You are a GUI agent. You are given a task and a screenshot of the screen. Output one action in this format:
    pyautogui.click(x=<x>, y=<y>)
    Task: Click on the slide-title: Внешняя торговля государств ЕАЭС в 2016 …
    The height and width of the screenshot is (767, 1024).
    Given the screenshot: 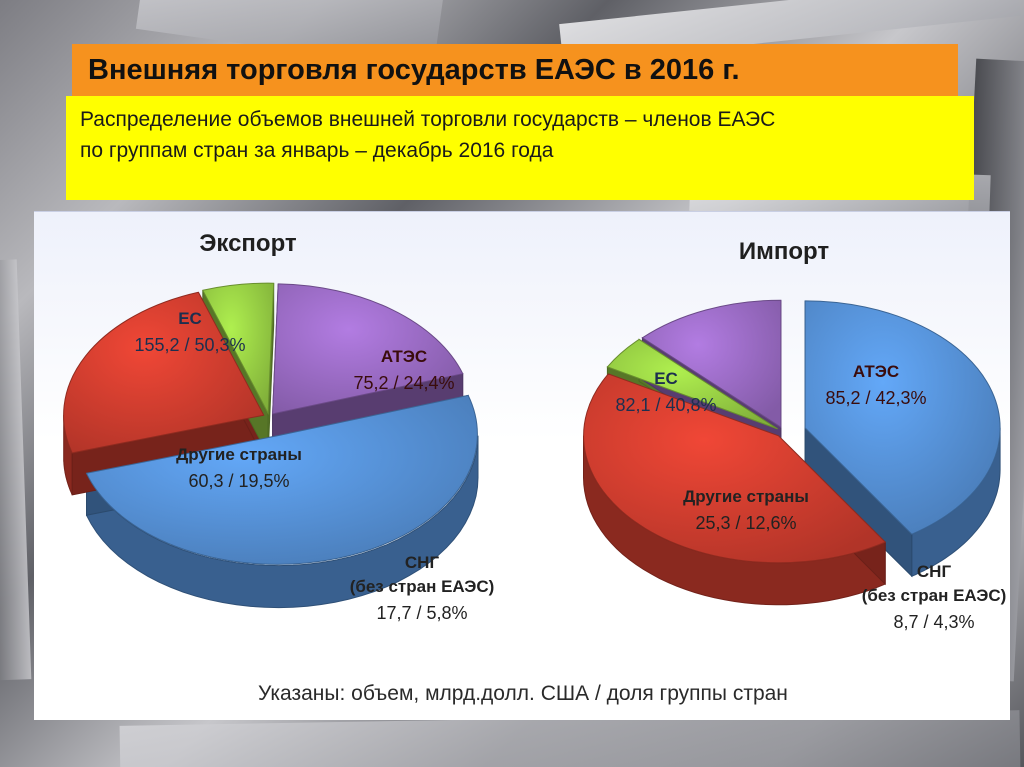 What is the action you would take?
    pyautogui.click(x=515, y=70)
    